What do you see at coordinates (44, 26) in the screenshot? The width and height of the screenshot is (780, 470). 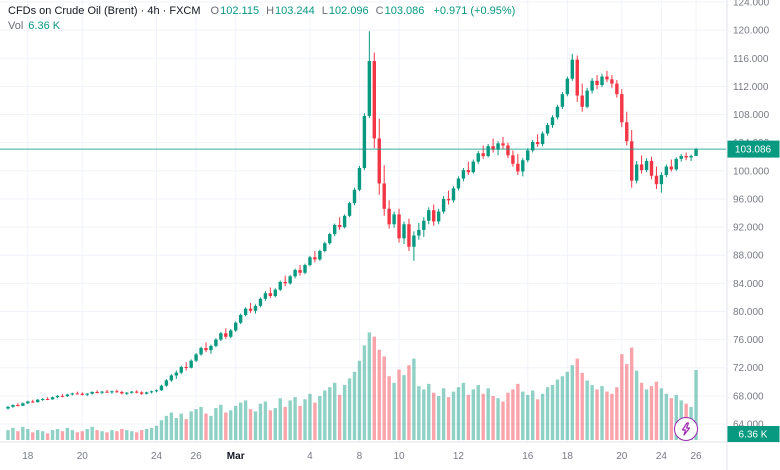 I see `volume-value: 6.36 K` at bounding box center [44, 26].